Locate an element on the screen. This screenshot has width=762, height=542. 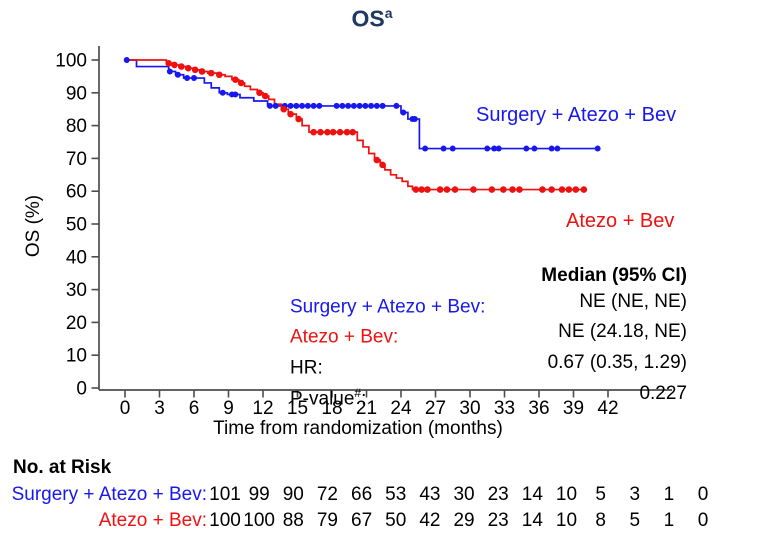
title-text: OS is located at coordinates (368, 18).